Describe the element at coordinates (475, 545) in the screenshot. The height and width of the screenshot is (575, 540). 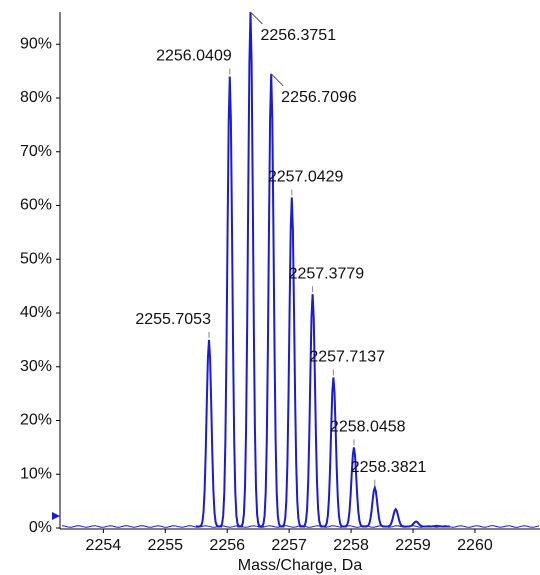
I see `x-tick-label: 2260` at that location.